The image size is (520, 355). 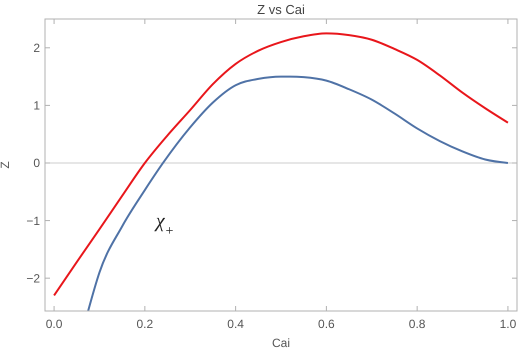 What do you see at coordinates (36, 163) in the screenshot?
I see `y-tick-label: 0` at bounding box center [36, 163].